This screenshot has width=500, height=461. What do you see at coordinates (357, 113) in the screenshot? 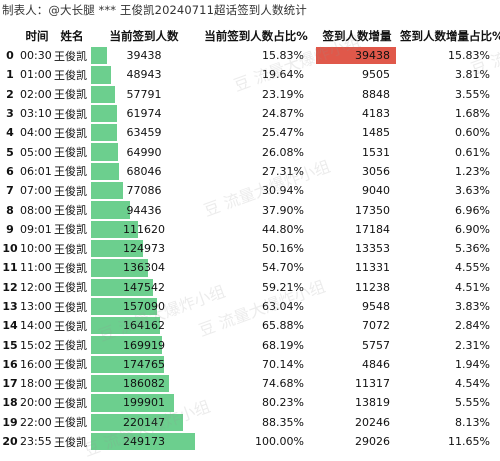
I see `row-increment: 4183` at bounding box center [357, 113].